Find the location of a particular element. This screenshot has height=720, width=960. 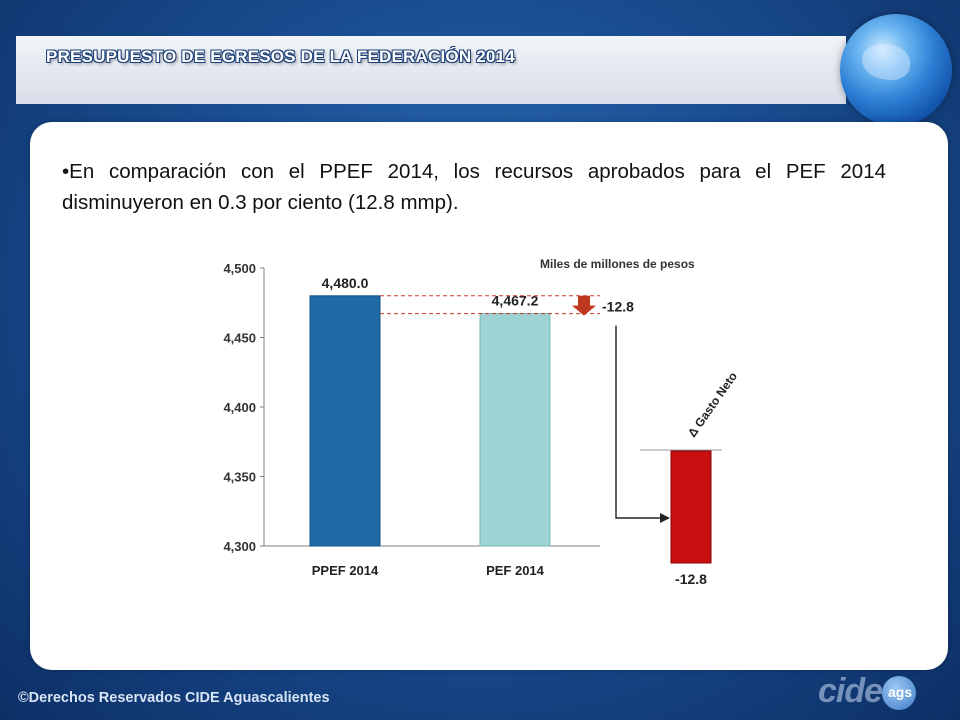

bar-pef is located at coordinates (515, 430).